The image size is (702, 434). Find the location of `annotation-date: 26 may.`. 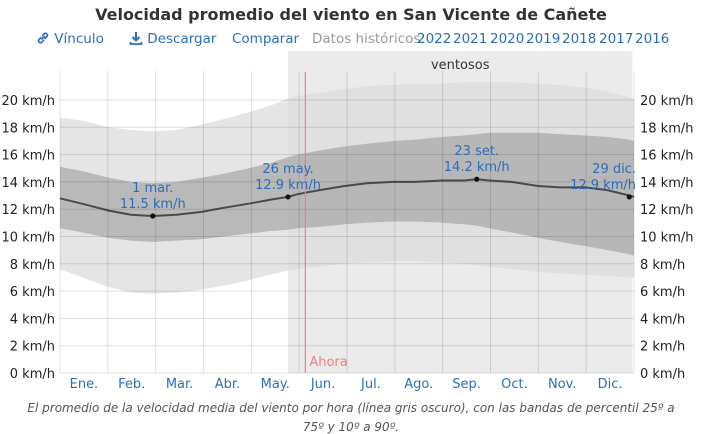

annotation-date: 26 may. is located at coordinates (287, 169).